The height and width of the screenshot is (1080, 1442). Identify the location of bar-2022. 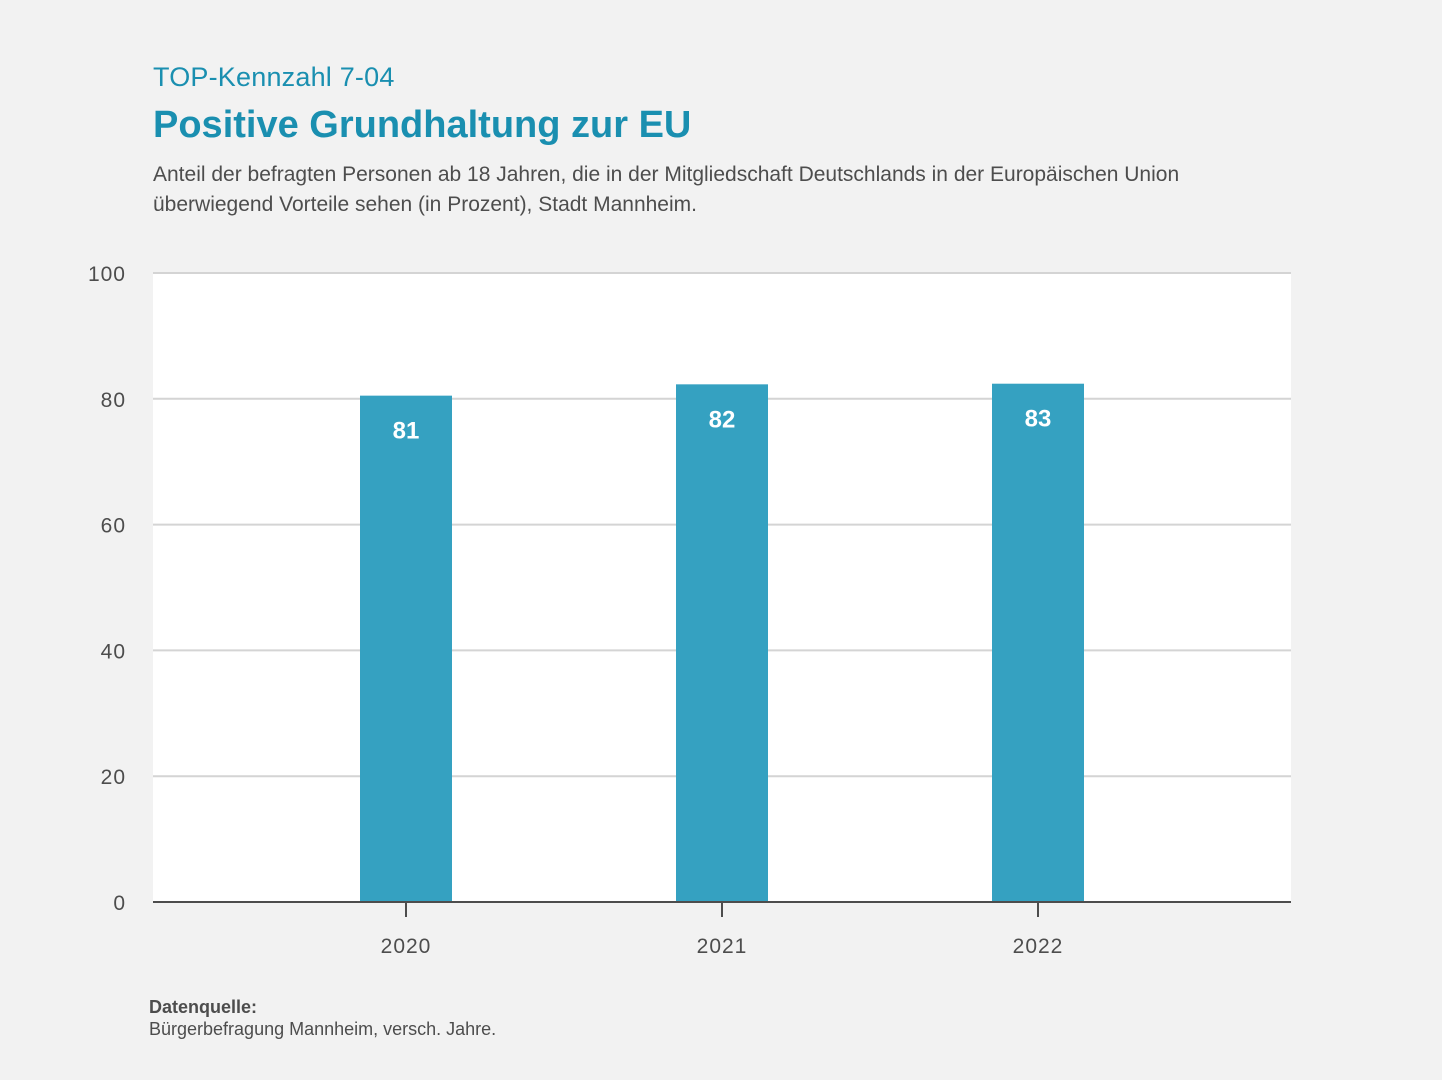
(1038, 643).